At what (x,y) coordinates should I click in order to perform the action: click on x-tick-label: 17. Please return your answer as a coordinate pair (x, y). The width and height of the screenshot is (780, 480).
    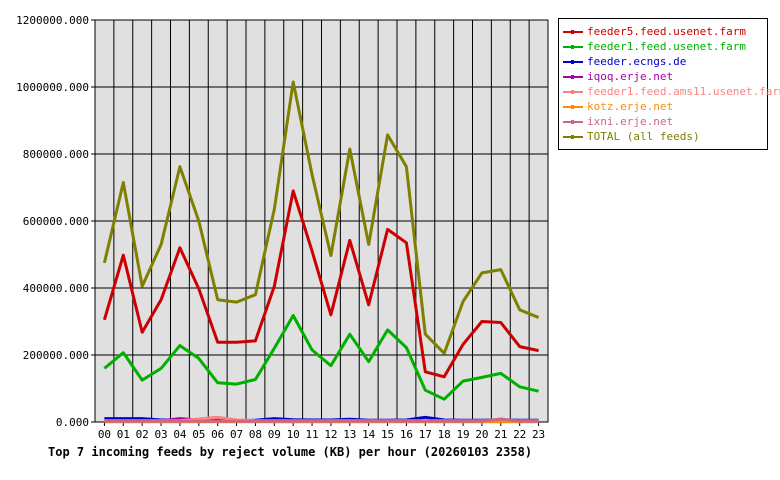
    Looking at the image, I should click on (425, 434).